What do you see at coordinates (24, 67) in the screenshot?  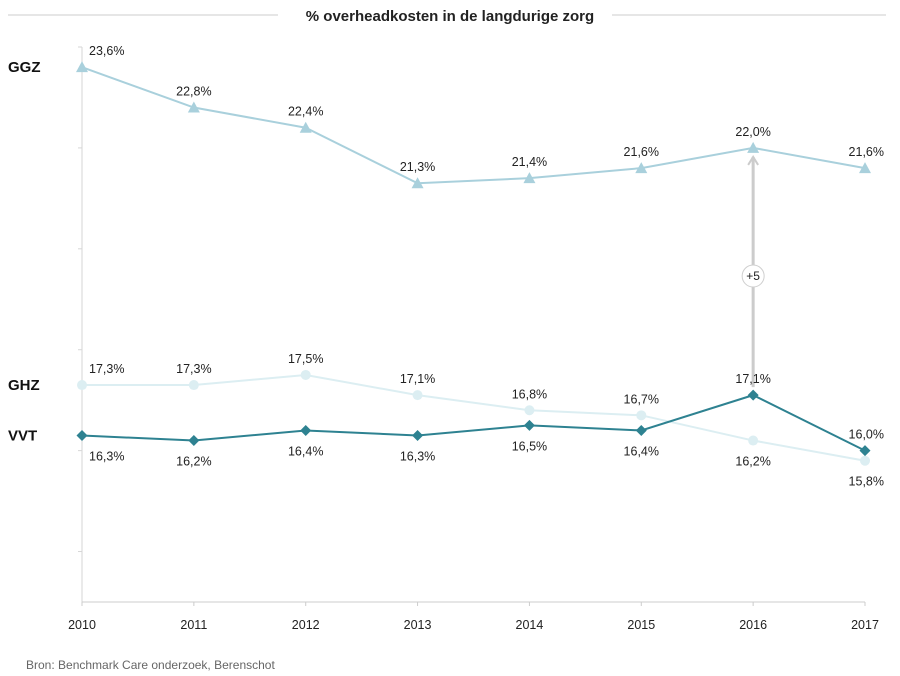 I see `series-name-ggz: GGZ` at bounding box center [24, 67].